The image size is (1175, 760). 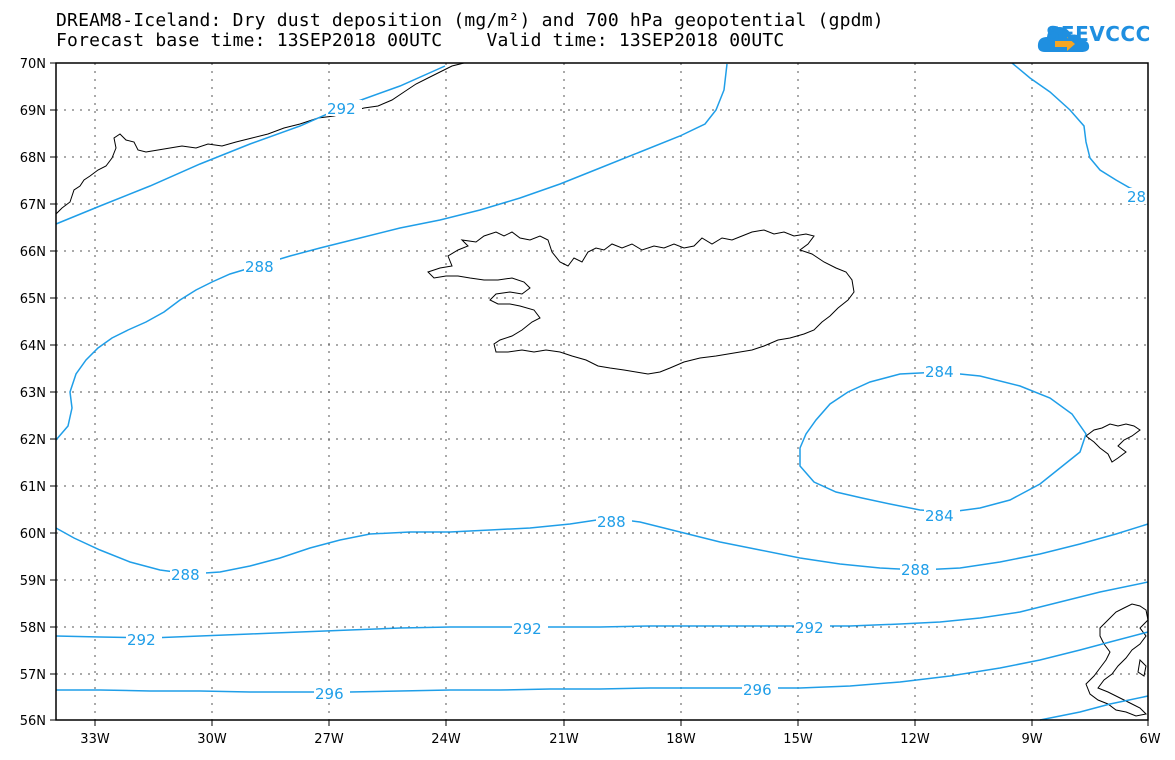 What do you see at coordinates (798, 739) in the screenshot?
I see `longitude-label: 15W` at bounding box center [798, 739].